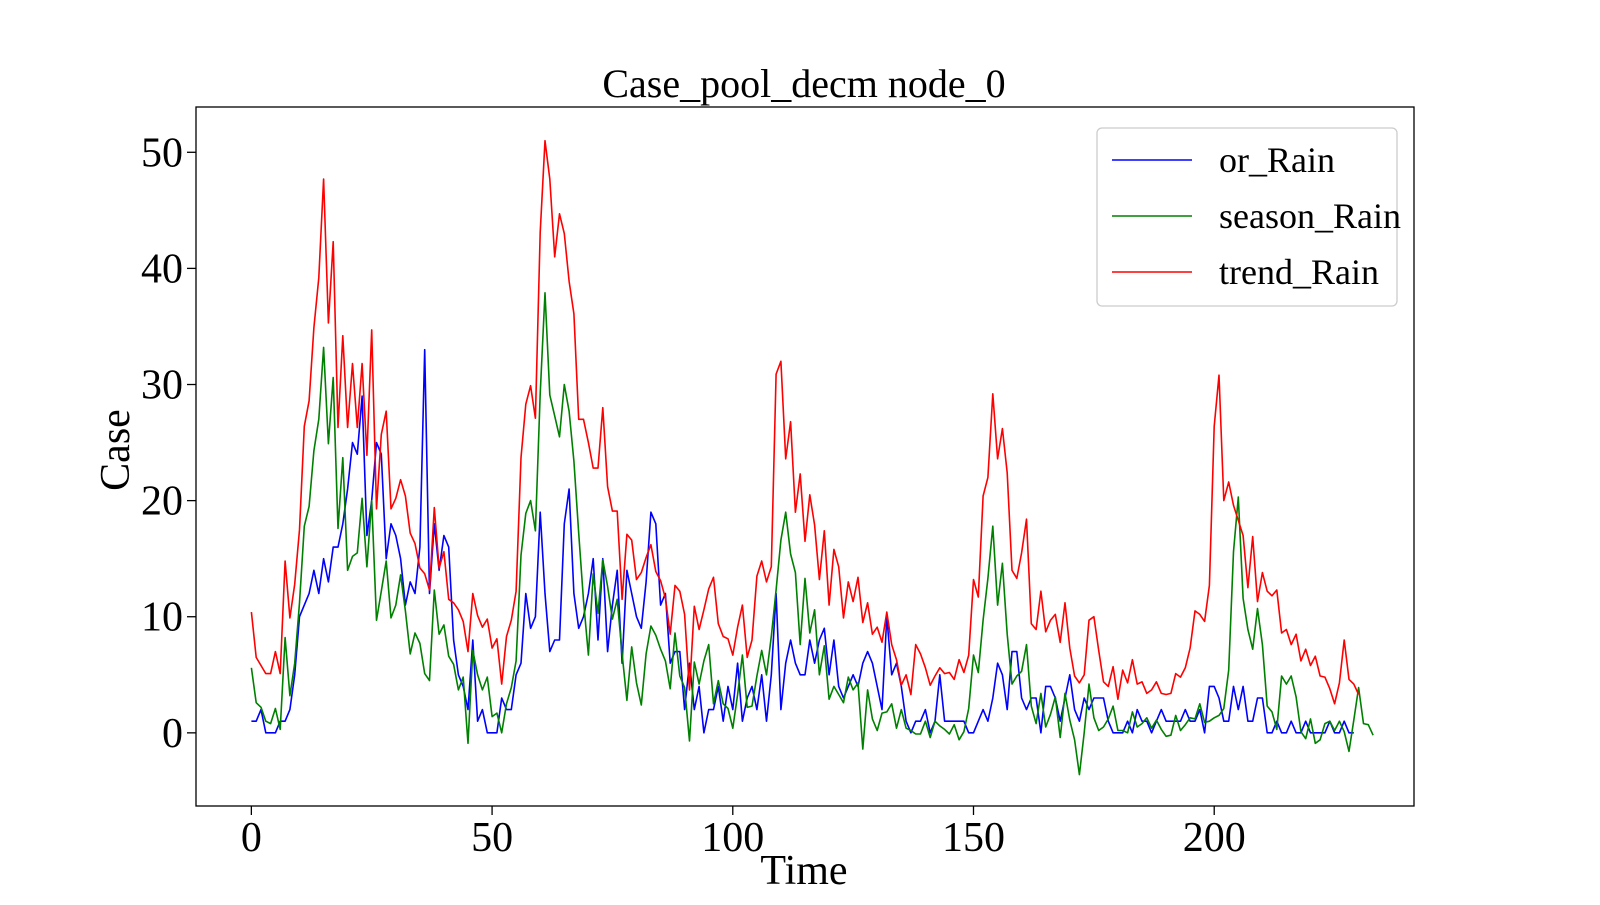  Describe the element at coordinates (732, 838) in the screenshot. I see `x-tick-label: 100` at that location.